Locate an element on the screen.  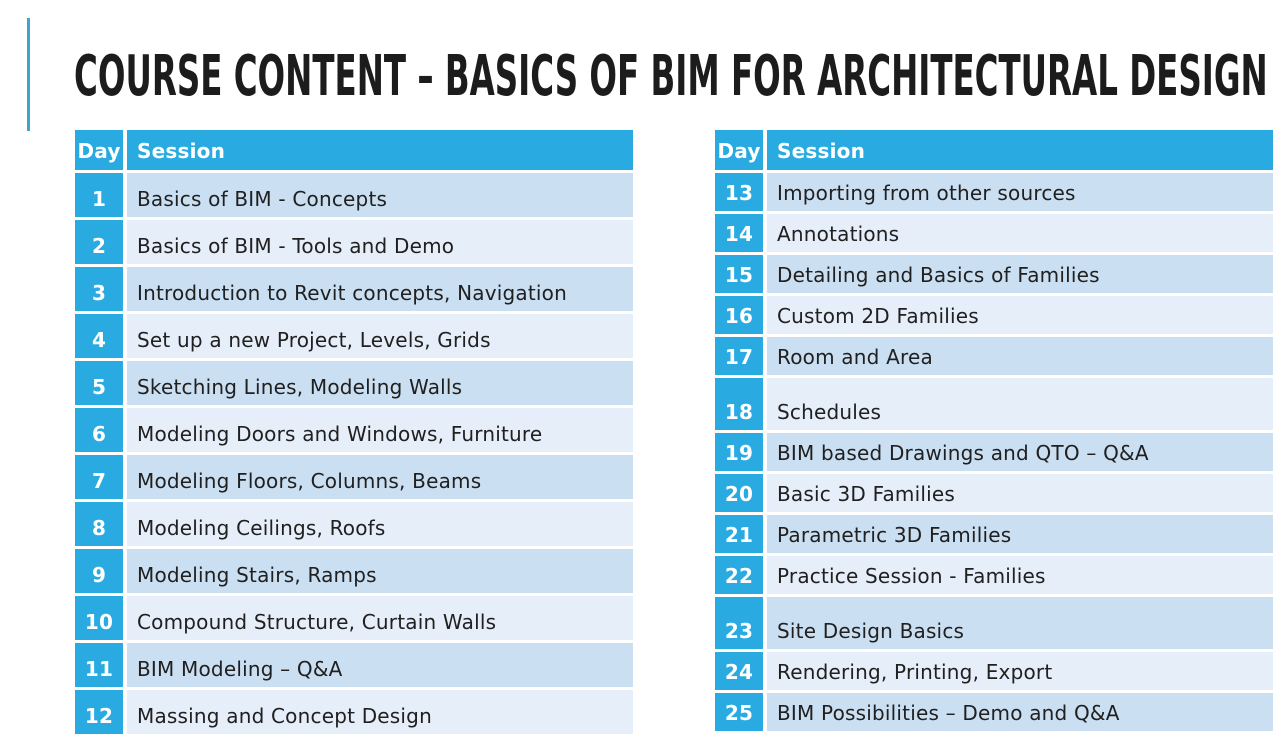
day-cell: 11 is located at coordinates (99, 665).